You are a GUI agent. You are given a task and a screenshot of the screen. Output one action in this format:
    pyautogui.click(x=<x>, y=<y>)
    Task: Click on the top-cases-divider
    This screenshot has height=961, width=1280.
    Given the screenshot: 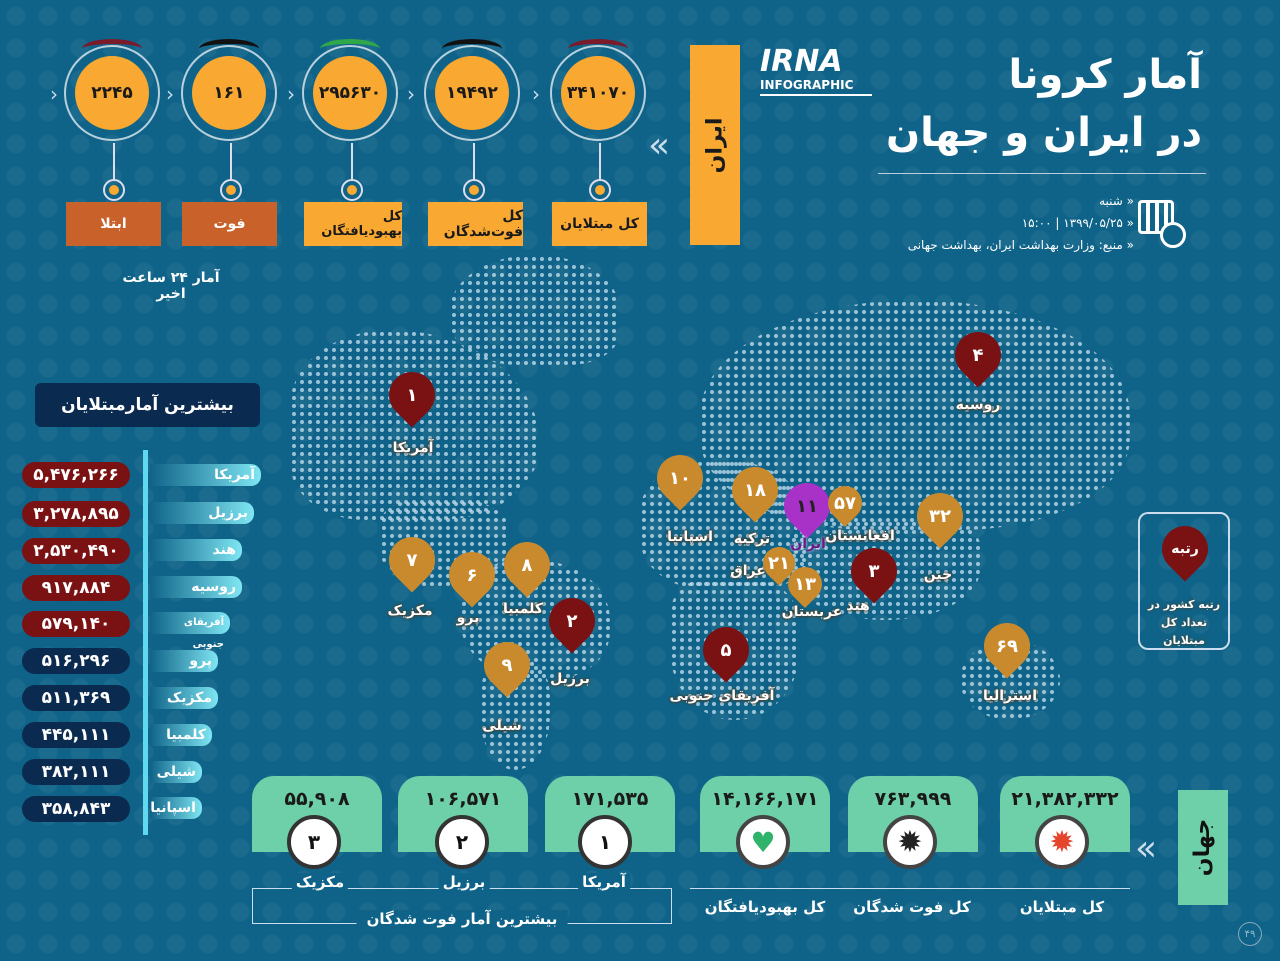 What is the action you would take?
    pyautogui.click(x=145, y=642)
    